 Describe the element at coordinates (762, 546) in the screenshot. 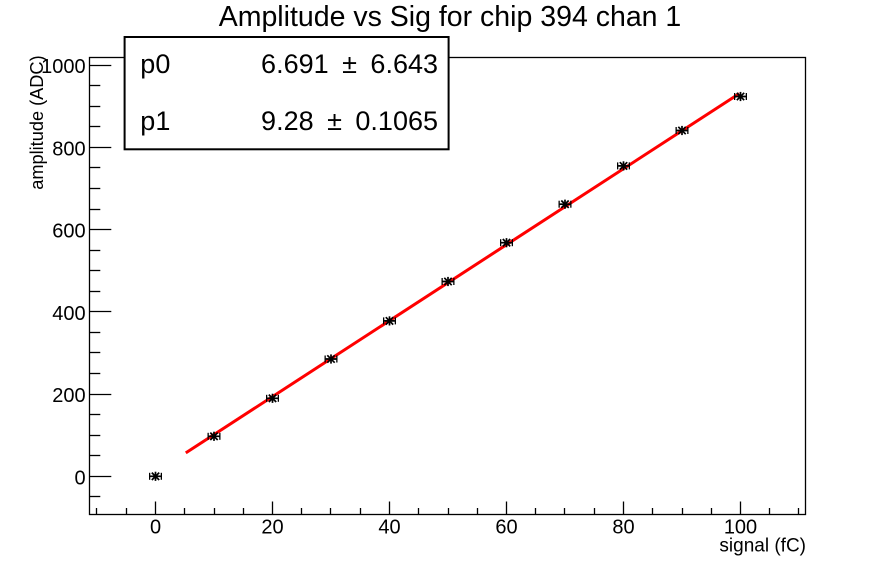

I see `svg-text: signal (fC)` at that location.